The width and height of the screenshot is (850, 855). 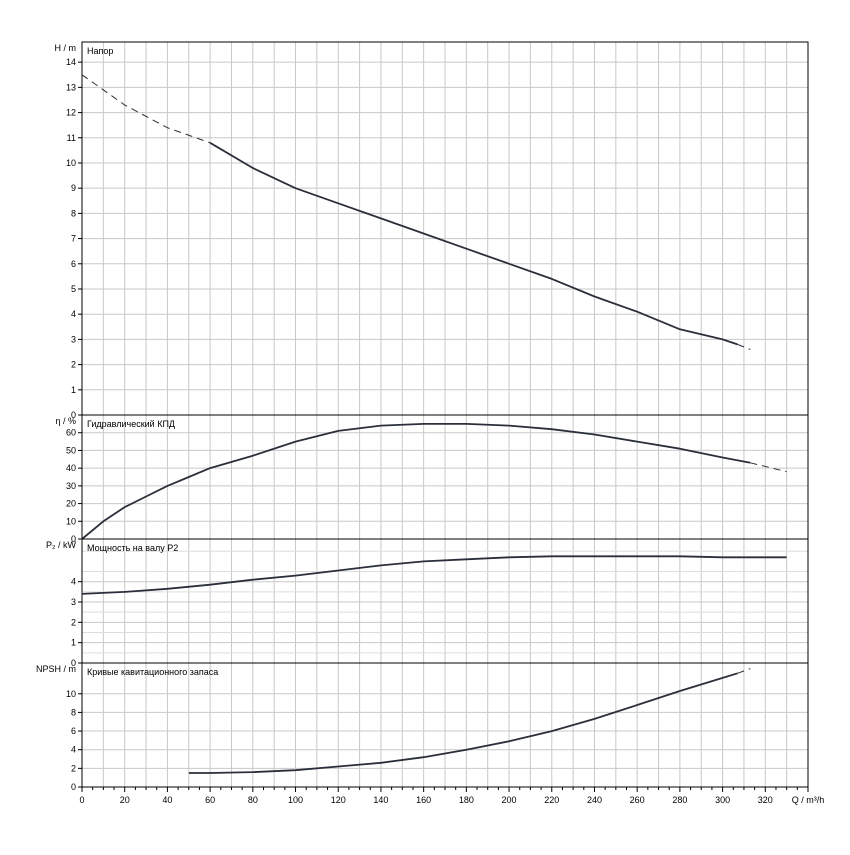 What do you see at coordinates (125, 800) in the screenshot?
I see `x-tick-label: 20` at bounding box center [125, 800].